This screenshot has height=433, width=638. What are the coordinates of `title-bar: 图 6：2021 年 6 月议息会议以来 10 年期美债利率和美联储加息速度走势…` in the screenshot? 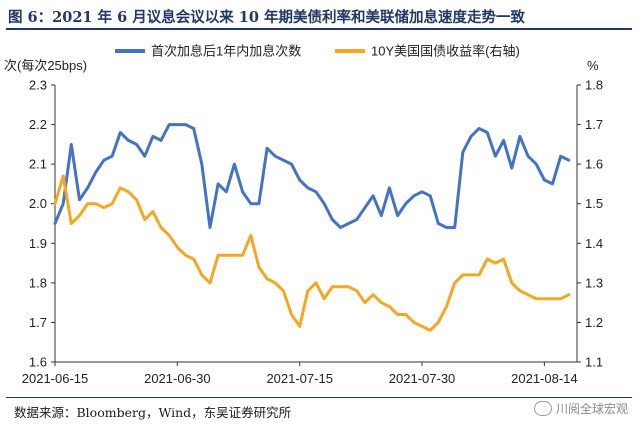 It's located at (319, 17).